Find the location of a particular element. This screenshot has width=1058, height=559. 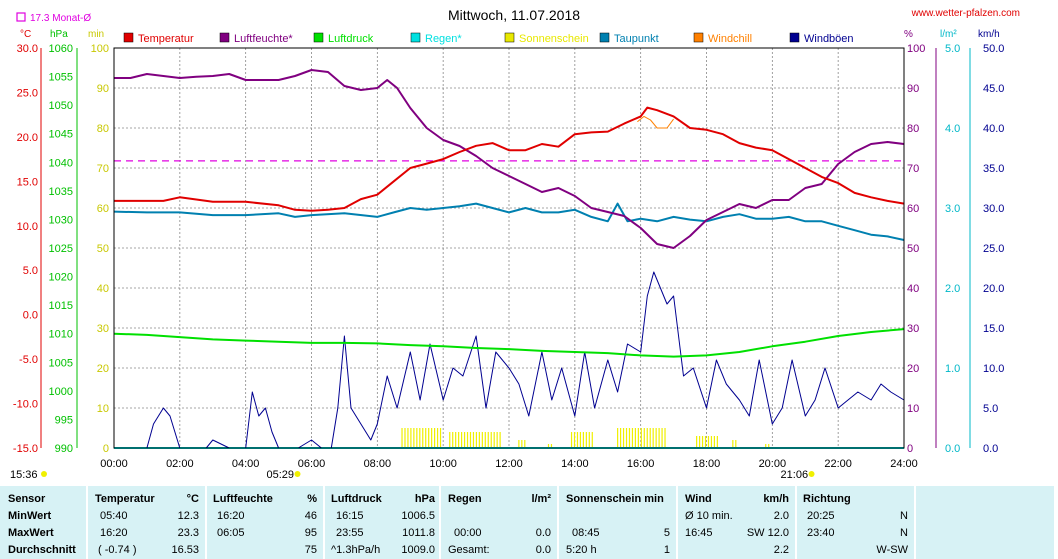

axis-tick-hpa: 1035 is located at coordinates (61, 192).